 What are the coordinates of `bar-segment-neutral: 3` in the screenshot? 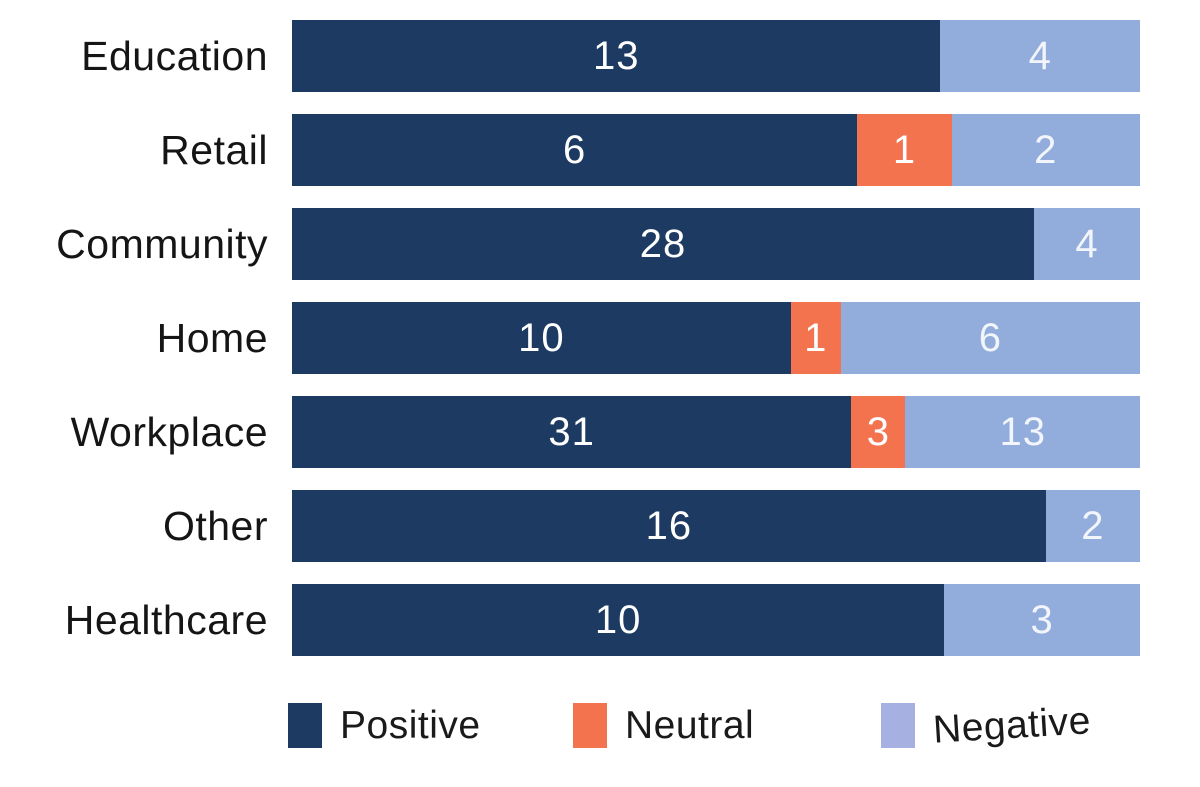 It's located at (878, 432).